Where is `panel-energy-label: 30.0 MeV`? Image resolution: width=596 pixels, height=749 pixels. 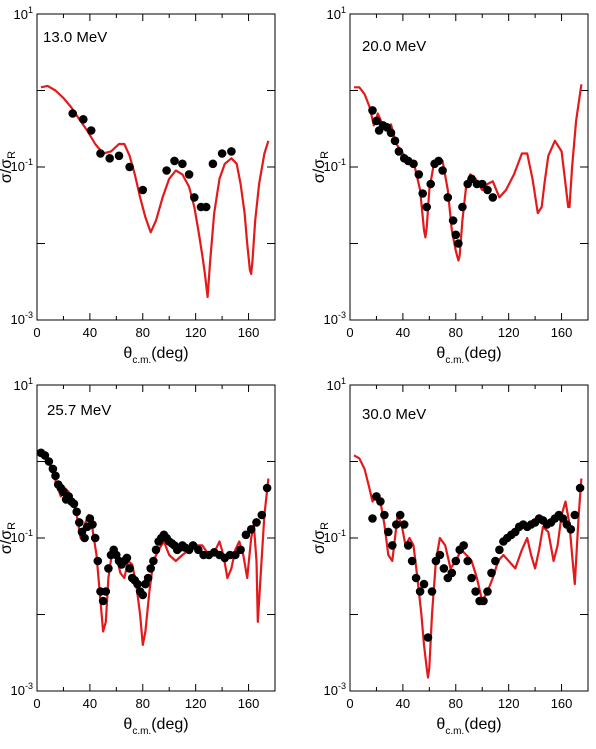 panel-energy-label: 30.0 MeV is located at coordinates (394, 414).